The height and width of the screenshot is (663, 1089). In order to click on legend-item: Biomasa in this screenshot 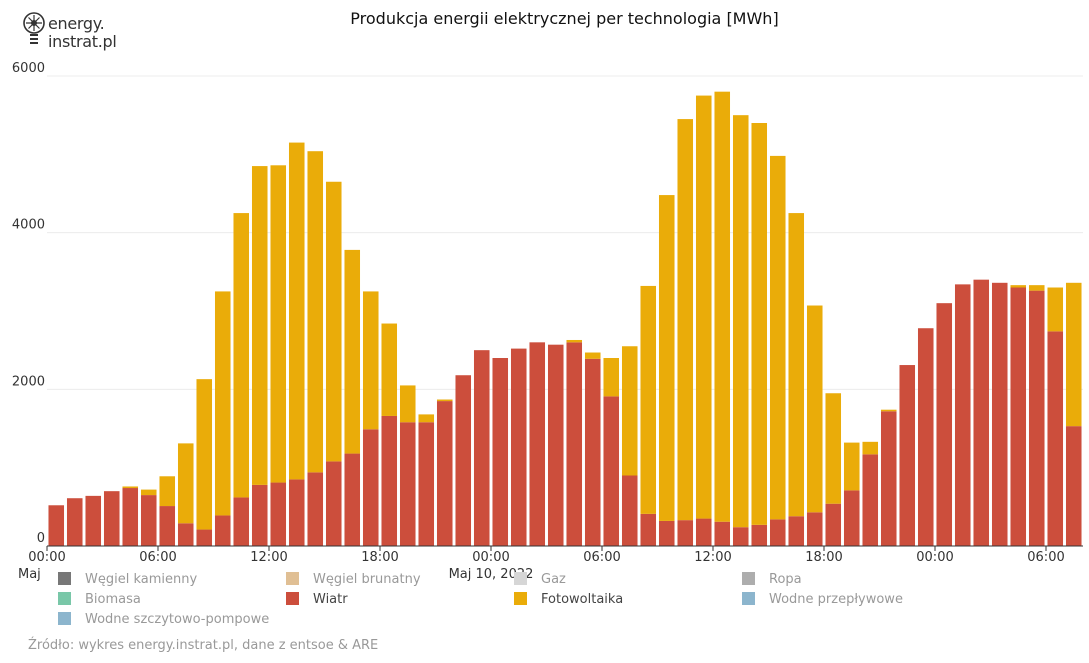, I will do `click(99, 599)`.